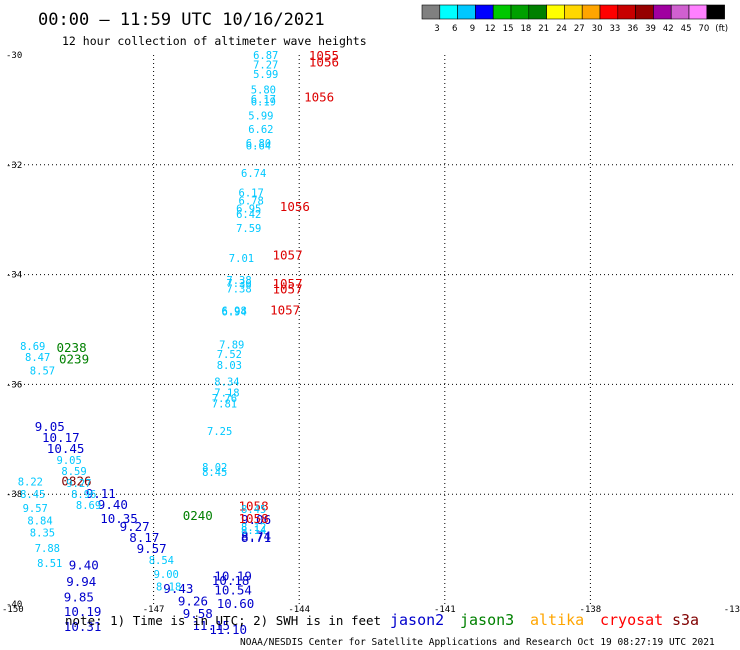  What do you see at coordinates (631, 620) in the screenshot?
I see `satellite-legend-cryosat: cryosat` at bounding box center [631, 620].